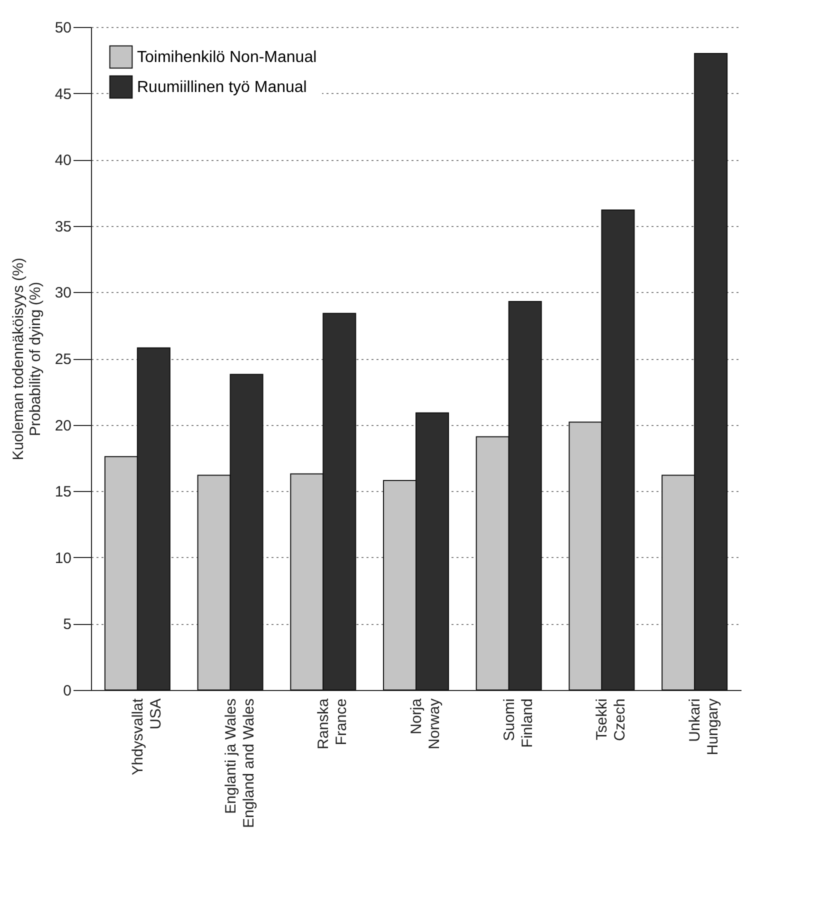  Describe the element at coordinates (63, 492) in the screenshot. I see `y-tick-label: 15` at that location.